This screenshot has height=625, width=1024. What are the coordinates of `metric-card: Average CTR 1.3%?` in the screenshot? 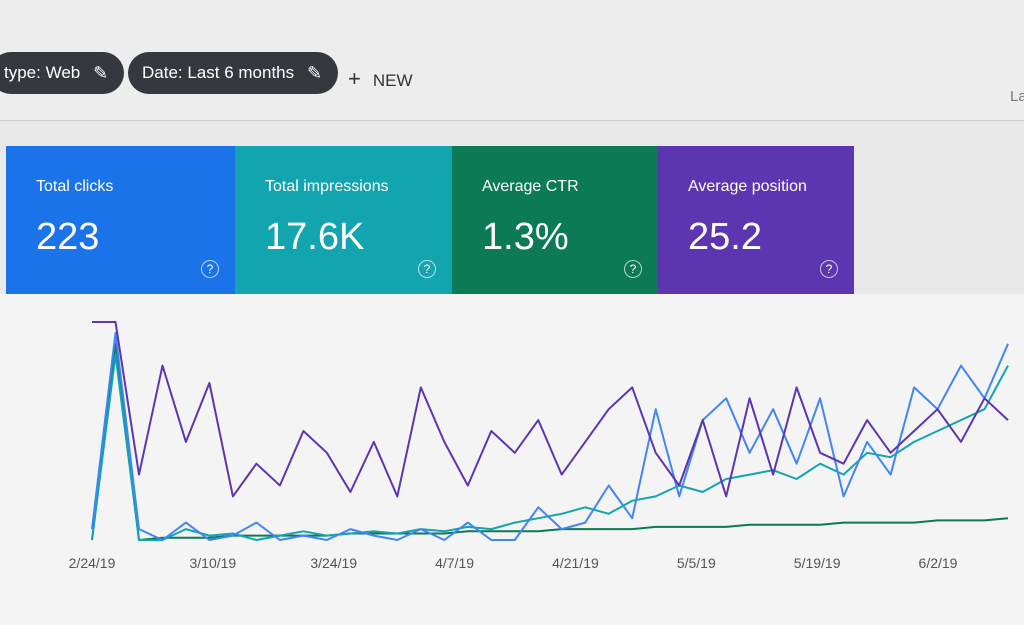 It's located at (555, 220).